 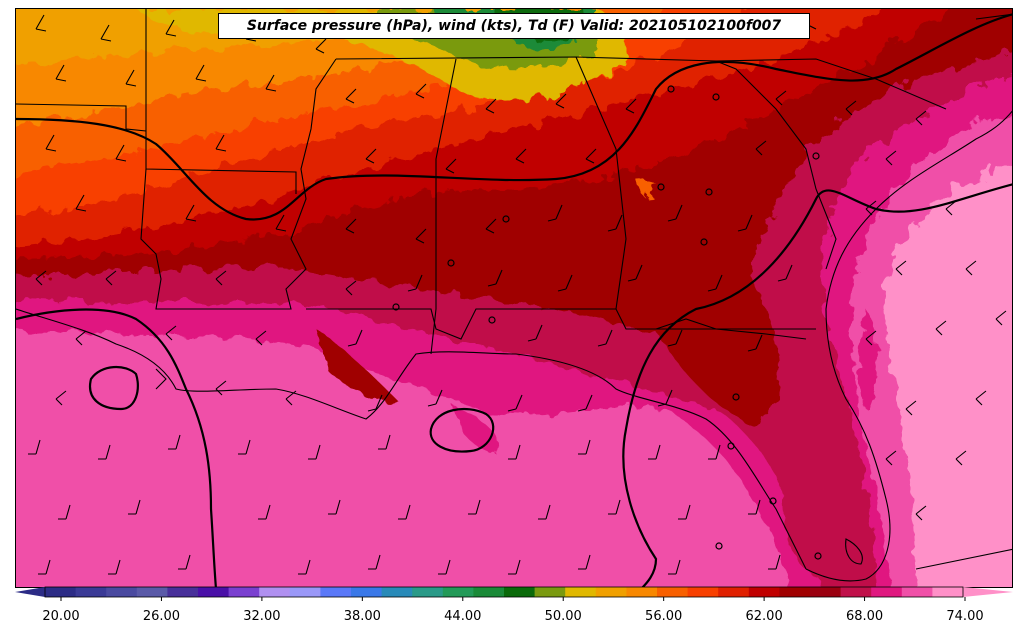 What do you see at coordinates (462, 616) in the screenshot?
I see `colorbar-tick-label: 44.00` at bounding box center [462, 616].